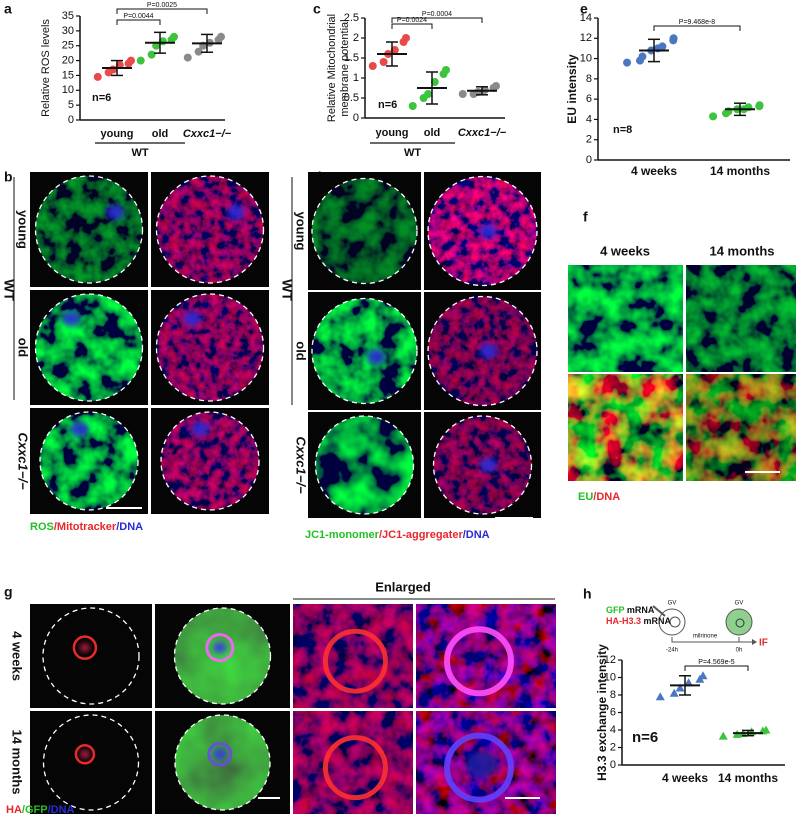 The height and width of the screenshot is (818, 798). Describe the element at coordinates (17, 656) in the screenshot. I see `row-label: 4 weeks` at that location.